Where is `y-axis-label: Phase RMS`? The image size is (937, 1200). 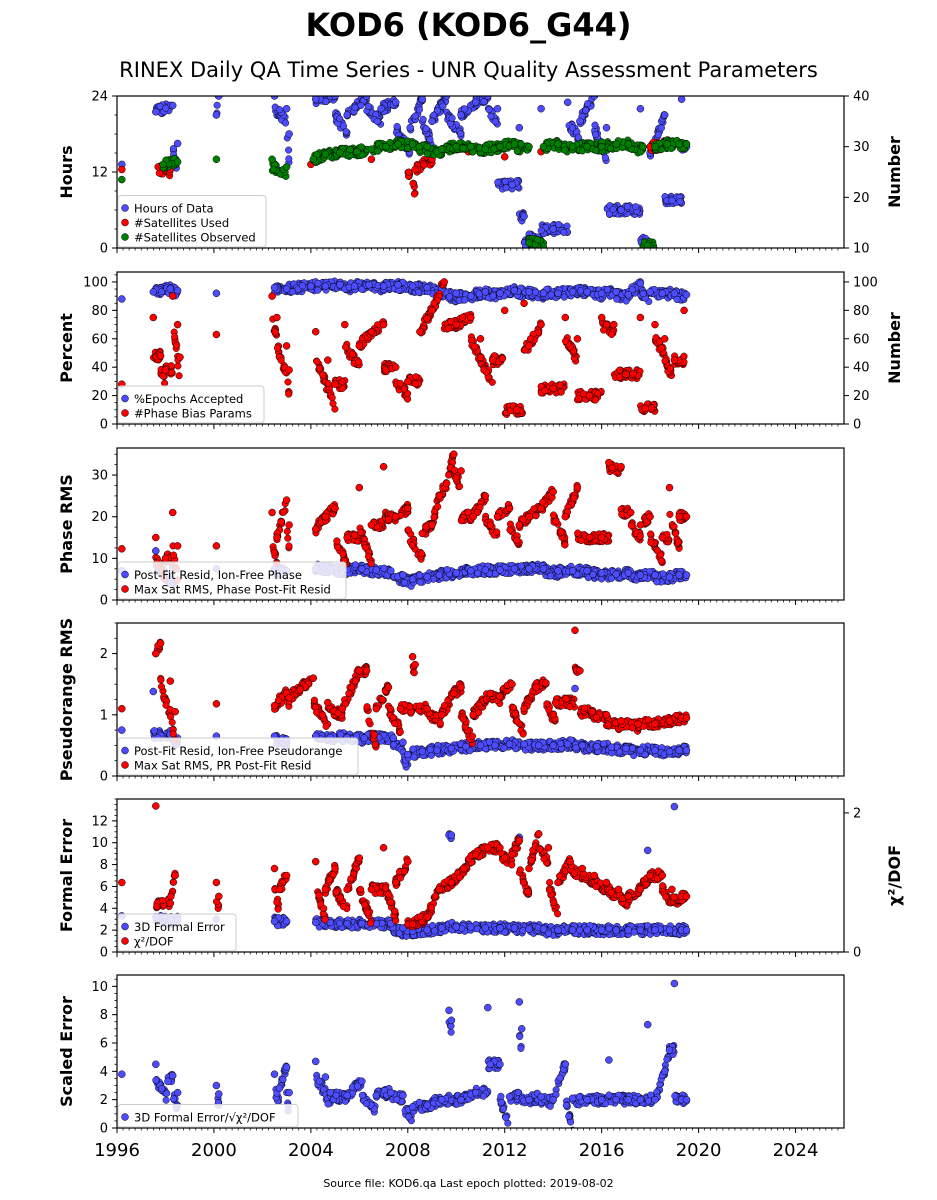 y-axis-label: Phase RMS is located at coordinates (66, 524).